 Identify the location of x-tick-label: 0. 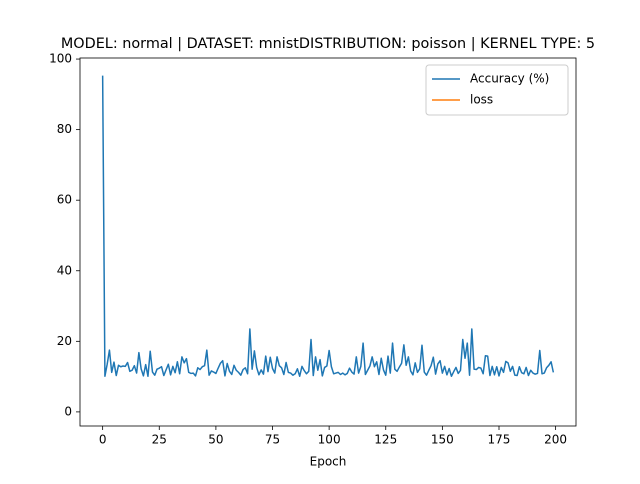
(103, 440).